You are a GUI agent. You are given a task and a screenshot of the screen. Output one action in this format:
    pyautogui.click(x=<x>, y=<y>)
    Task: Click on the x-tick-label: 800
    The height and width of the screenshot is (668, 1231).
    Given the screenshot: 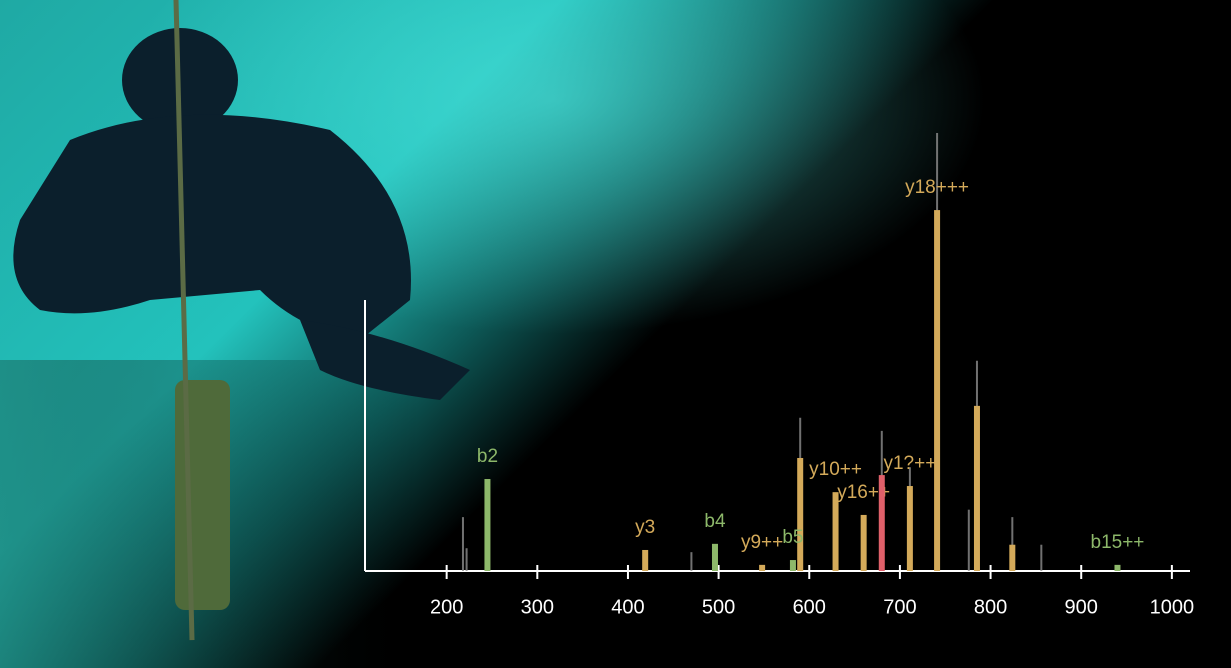 What is the action you would take?
    pyautogui.click(x=990, y=607)
    